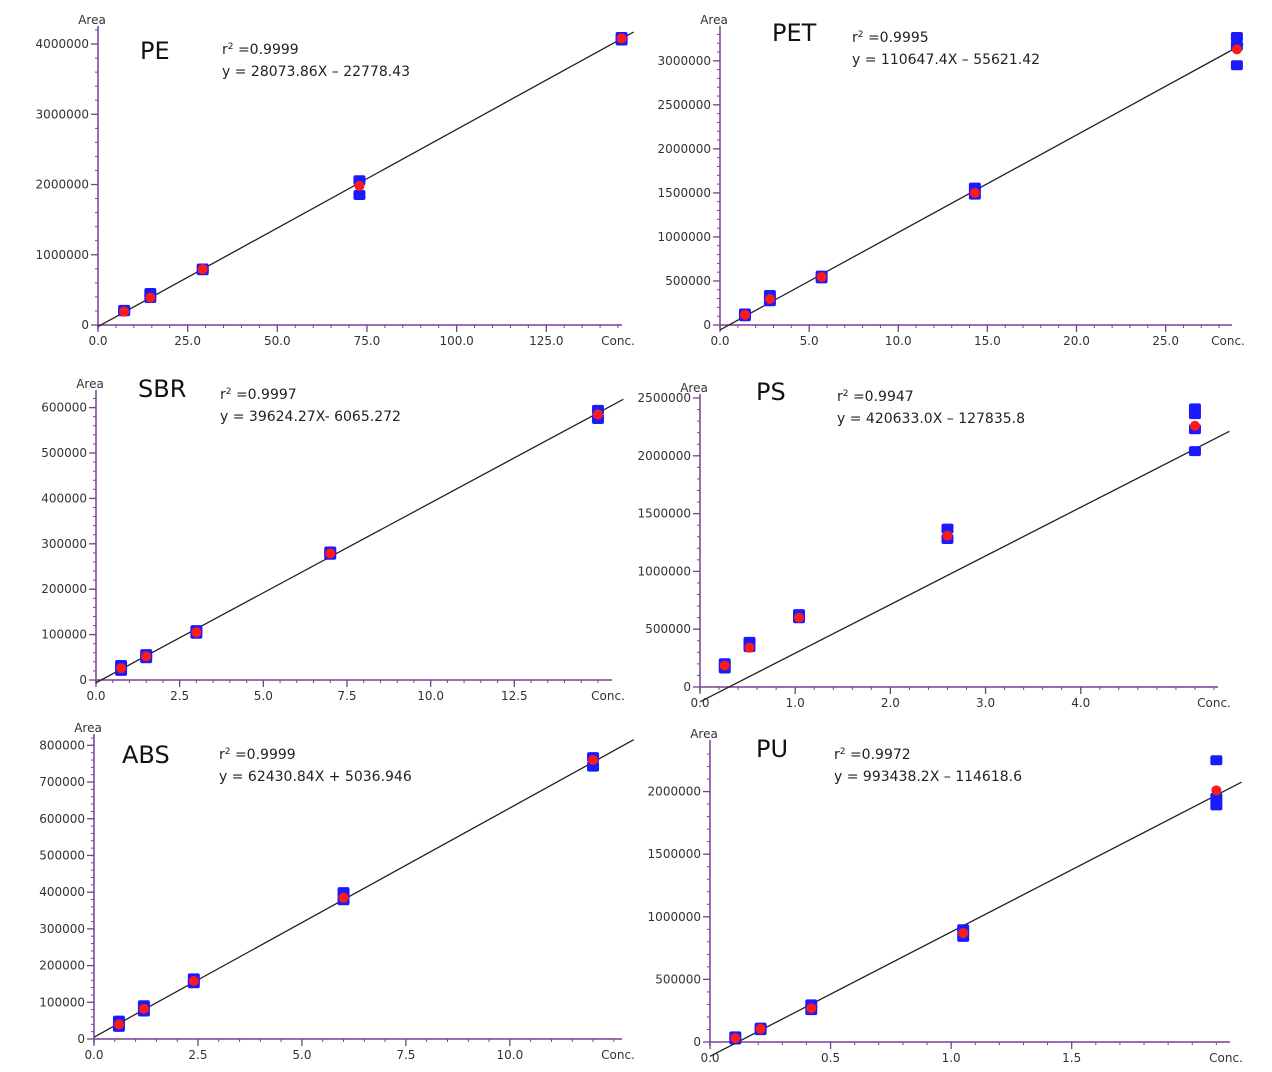 This screenshot has height=1072, width=1272. What do you see at coordinates (197, 1055) in the screenshot?
I see `x-tick-label: 2.5` at bounding box center [197, 1055].